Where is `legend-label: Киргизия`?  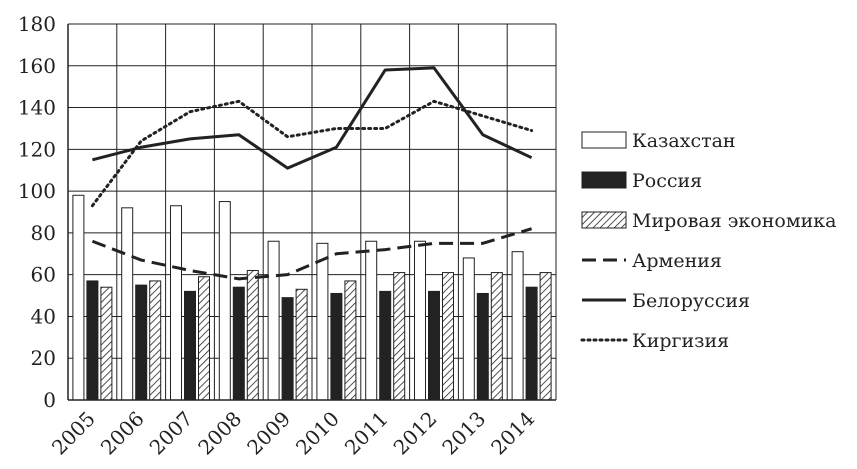 legend-label: Киргизия is located at coordinates (680, 341).